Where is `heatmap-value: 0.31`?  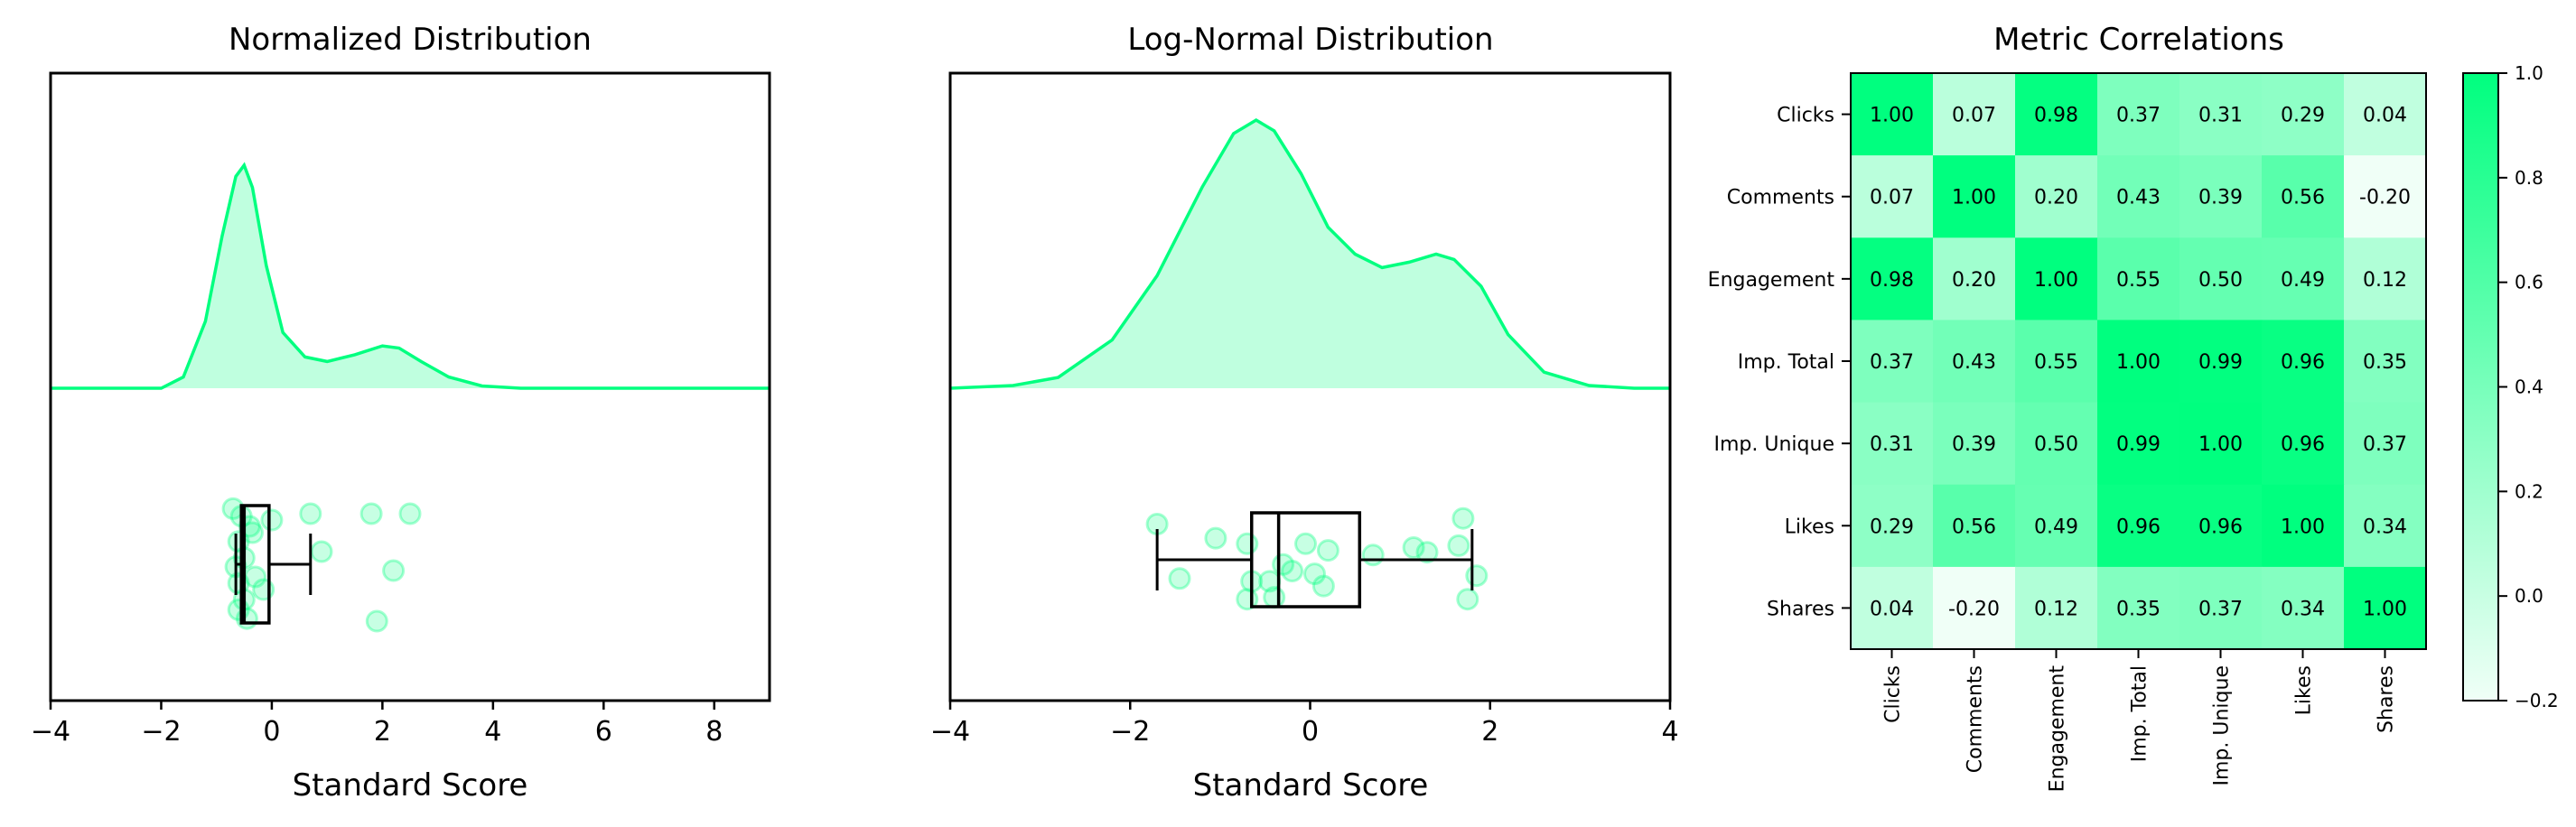 heatmap-value: 0.31 is located at coordinates (2220, 116).